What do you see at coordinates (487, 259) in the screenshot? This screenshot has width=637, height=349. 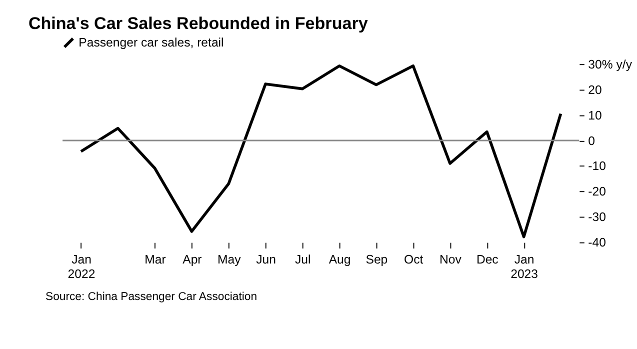 I see `x-tick-label: Dec` at bounding box center [487, 259].